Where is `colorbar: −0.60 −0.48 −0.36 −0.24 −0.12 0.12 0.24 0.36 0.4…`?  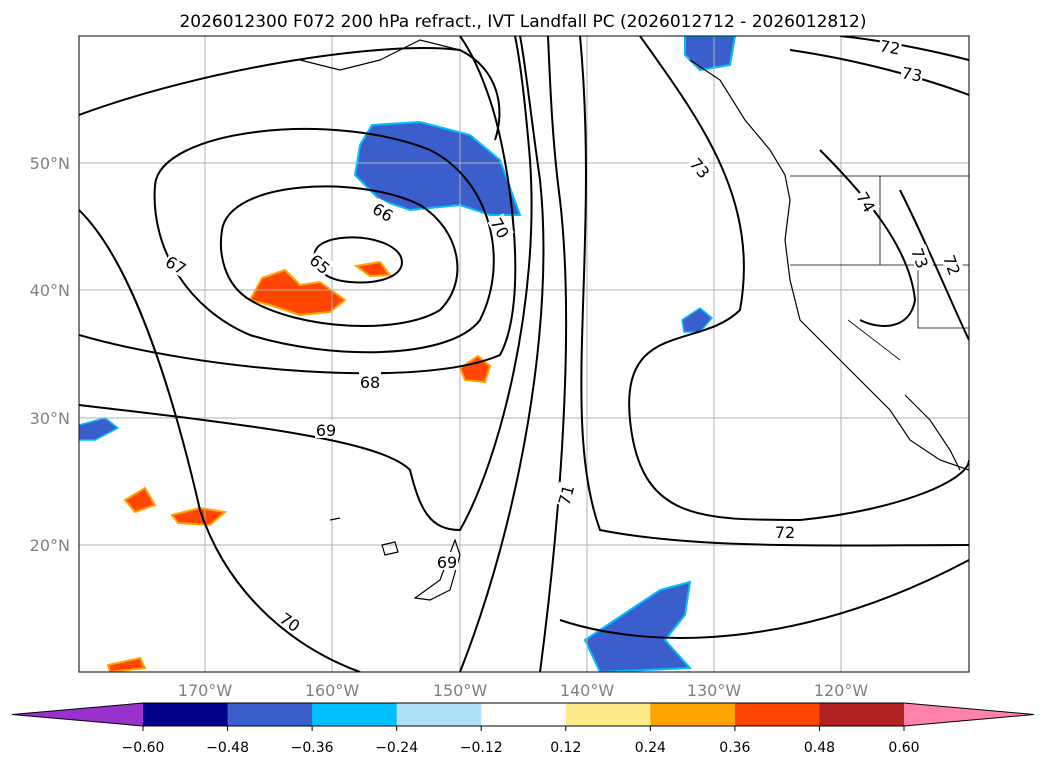
colorbar: −0.60 −0.48 −0.36 −0.24 −0.12 0.12 0.24 0.36 0.4… is located at coordinates (523, 729).